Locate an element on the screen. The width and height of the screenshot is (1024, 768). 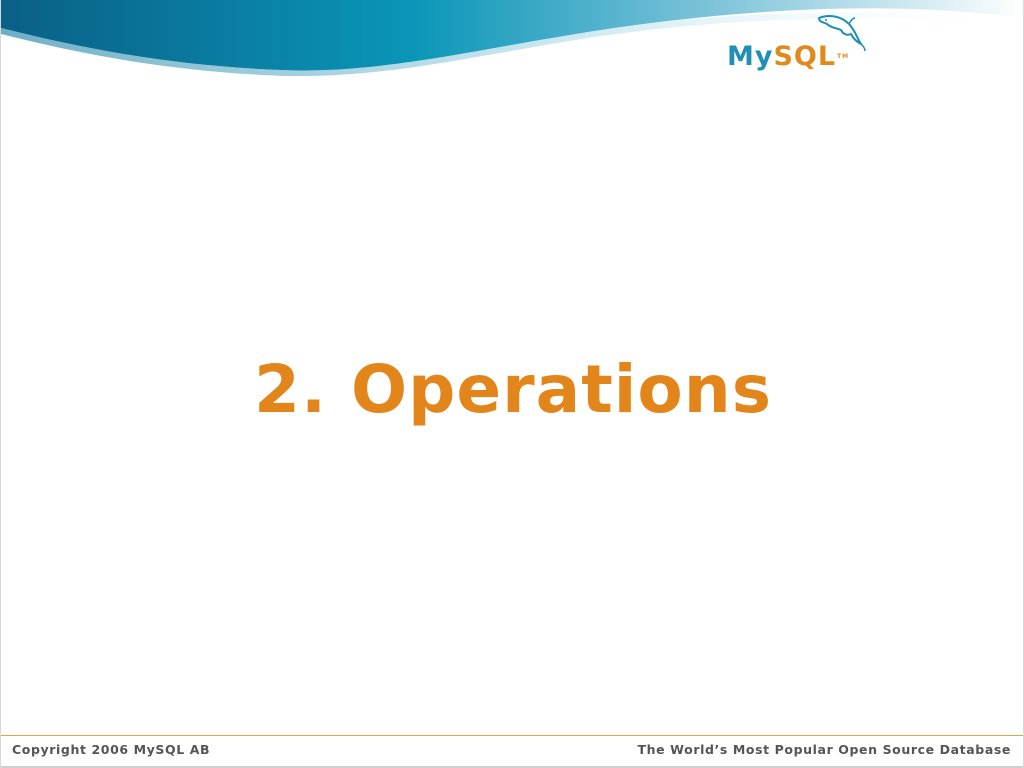
bottom-border is located at coordinates (512, 767).